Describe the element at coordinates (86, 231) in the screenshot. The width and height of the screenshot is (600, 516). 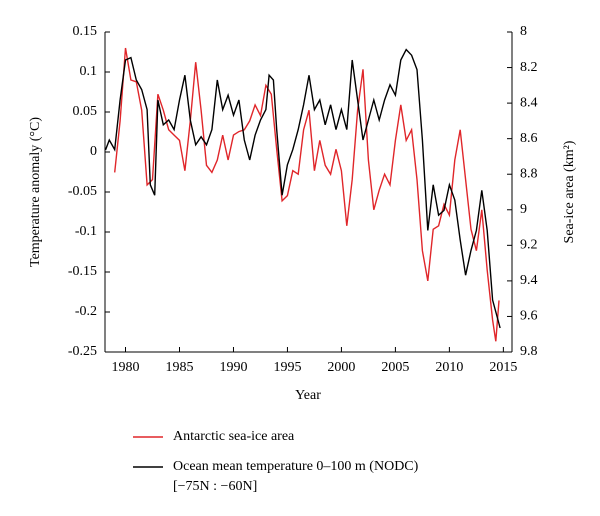
I see `y-tick-label: -0.1` at that location.